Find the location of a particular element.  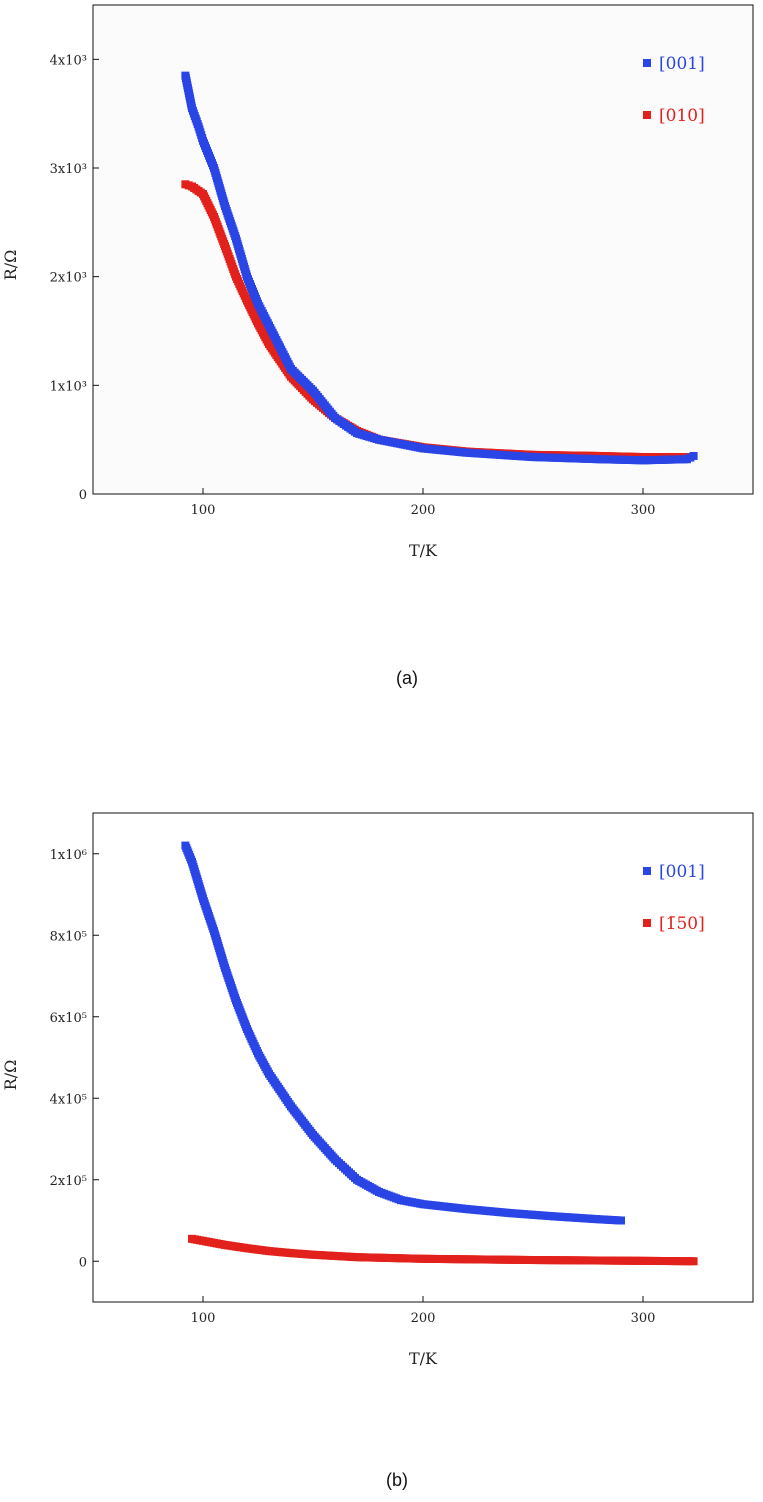

y-tick-label: 4x10⁵ is located at coordinates (68, 1099).